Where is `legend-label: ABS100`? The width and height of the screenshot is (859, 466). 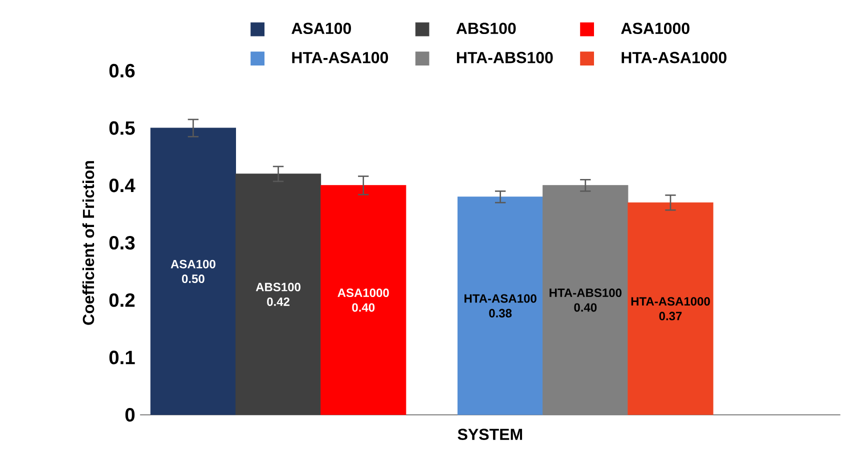 legend-label: ABS100 is located at coordinates (486, 28).